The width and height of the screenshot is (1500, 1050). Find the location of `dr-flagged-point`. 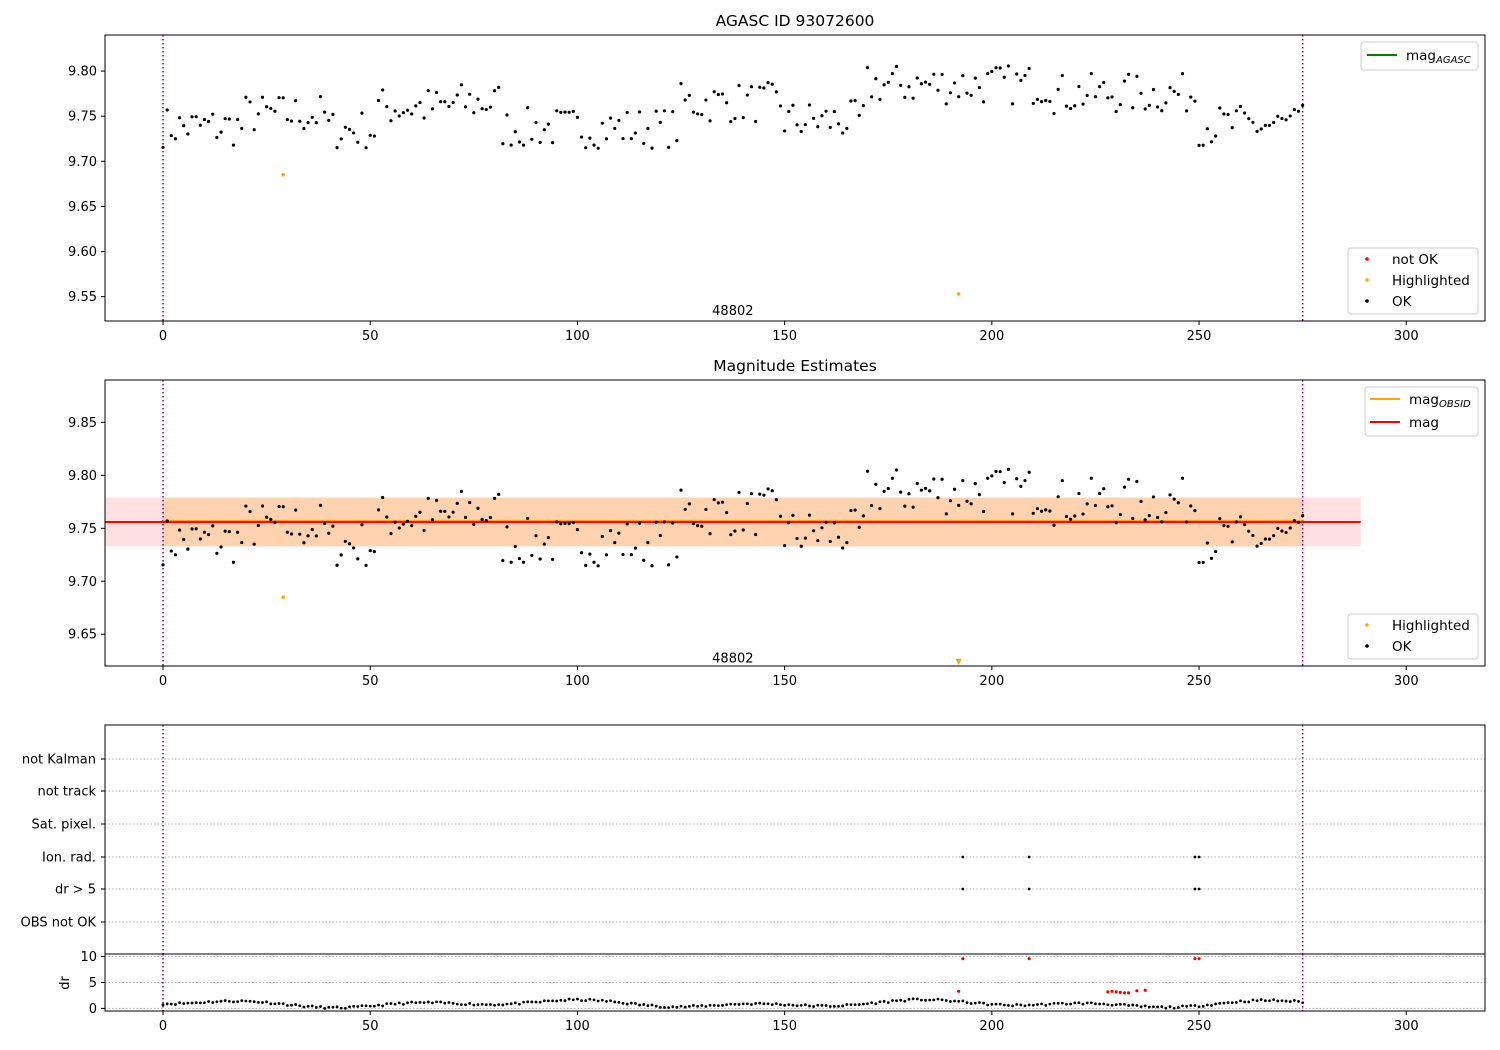

dr-flagged-point is located at coordinates (959, 991).